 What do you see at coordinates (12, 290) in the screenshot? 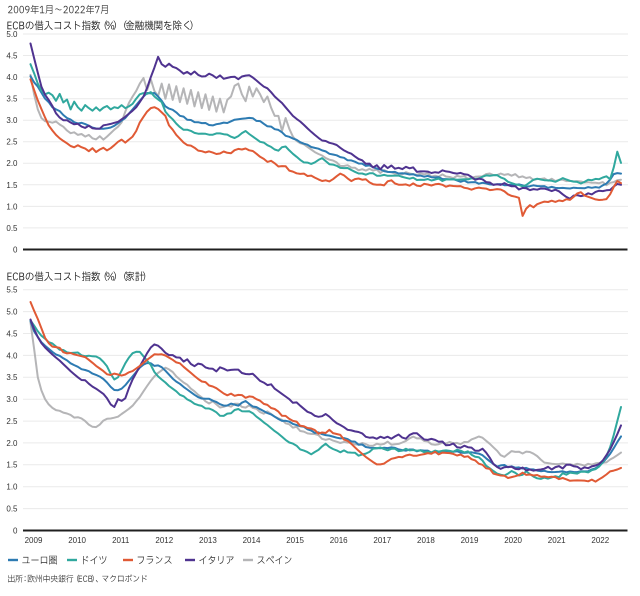
I see `svg-text: 5.5` at bounding box center [12, 290].